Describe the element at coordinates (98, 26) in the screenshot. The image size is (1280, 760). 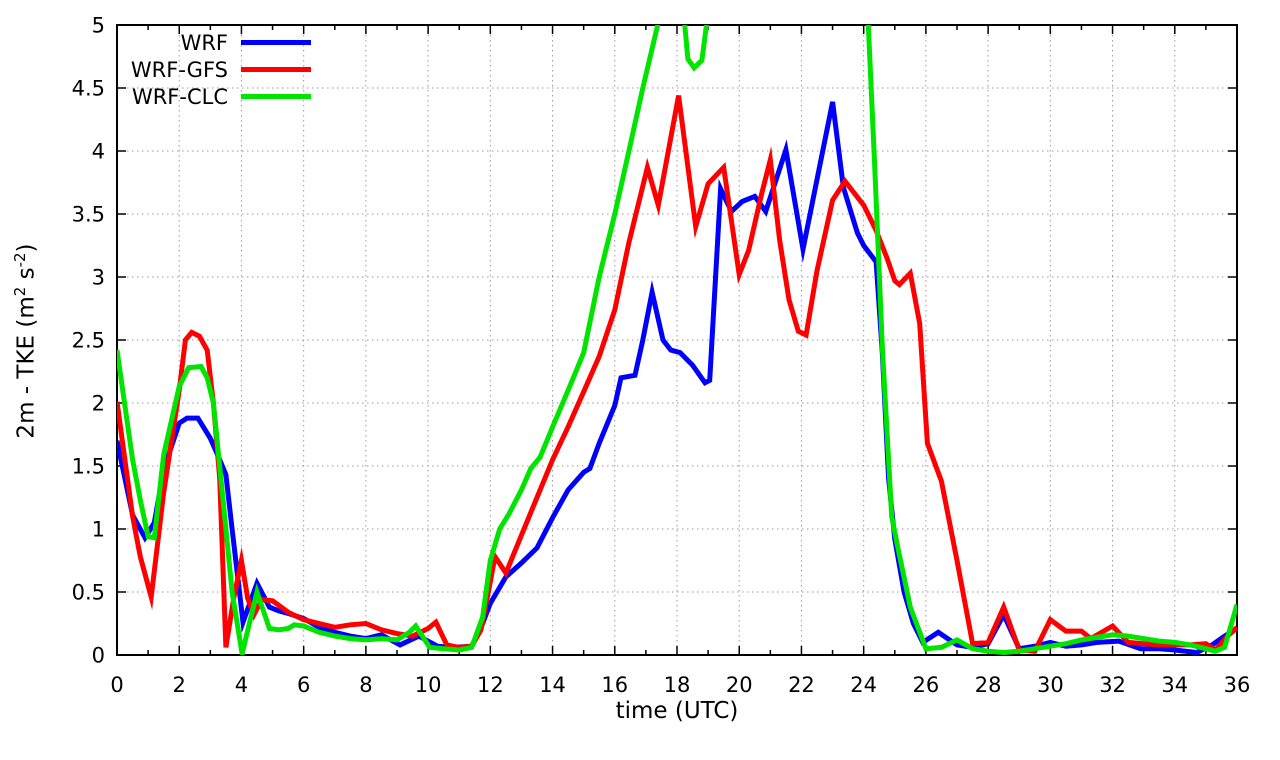
I see `y-tick-label: 5` at that location.